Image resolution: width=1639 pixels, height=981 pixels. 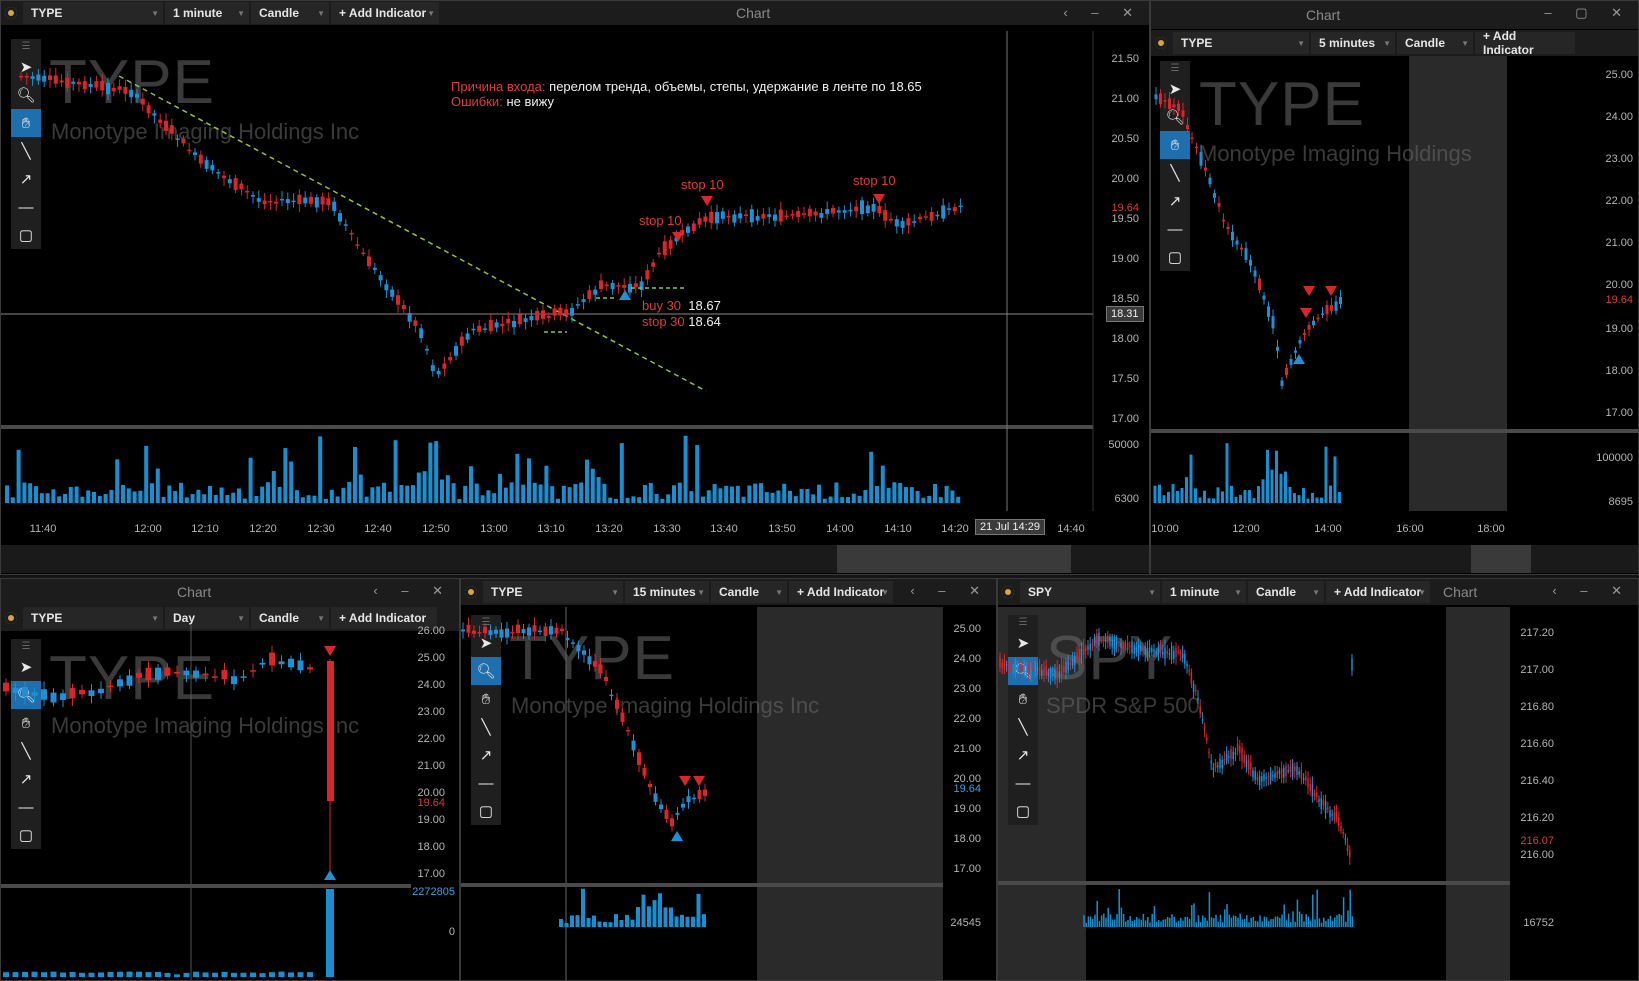 What do you see at coordinates (729, 780) in the screenshot?
I see `bottommid-chart-canvas` at bounding box center [729, 780].